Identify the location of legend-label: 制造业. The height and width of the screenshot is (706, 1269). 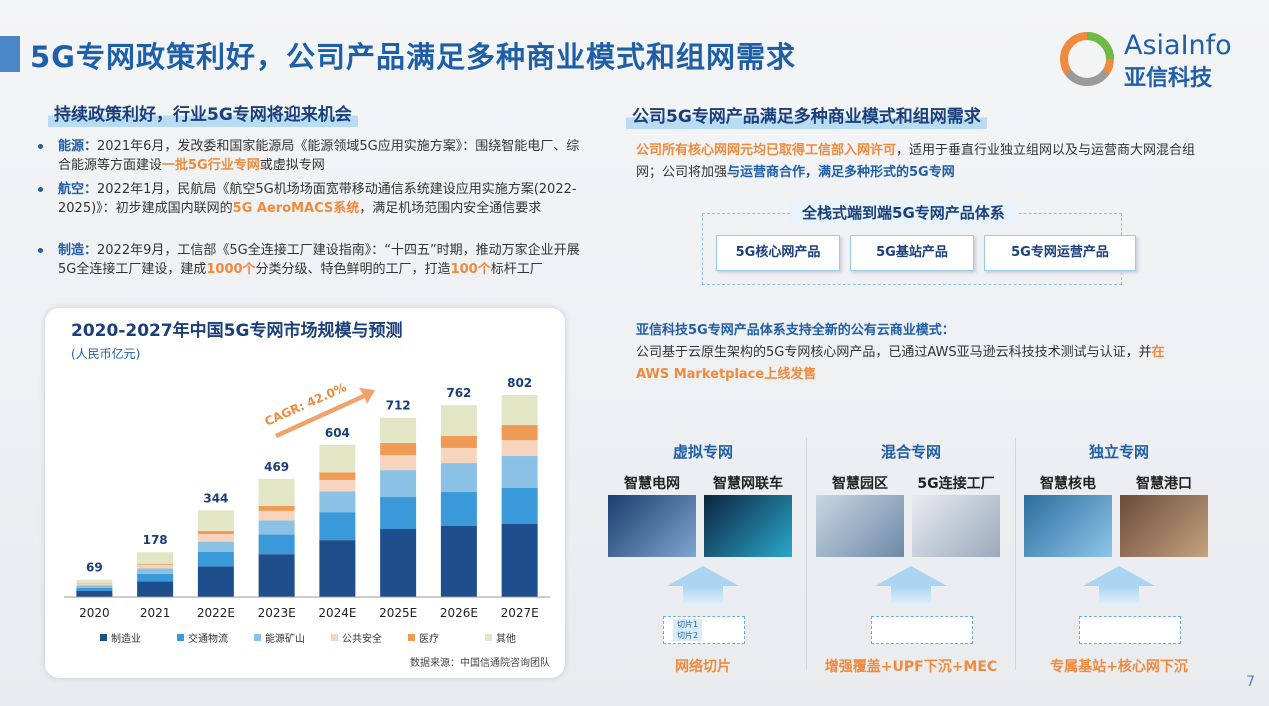
(126, 638).